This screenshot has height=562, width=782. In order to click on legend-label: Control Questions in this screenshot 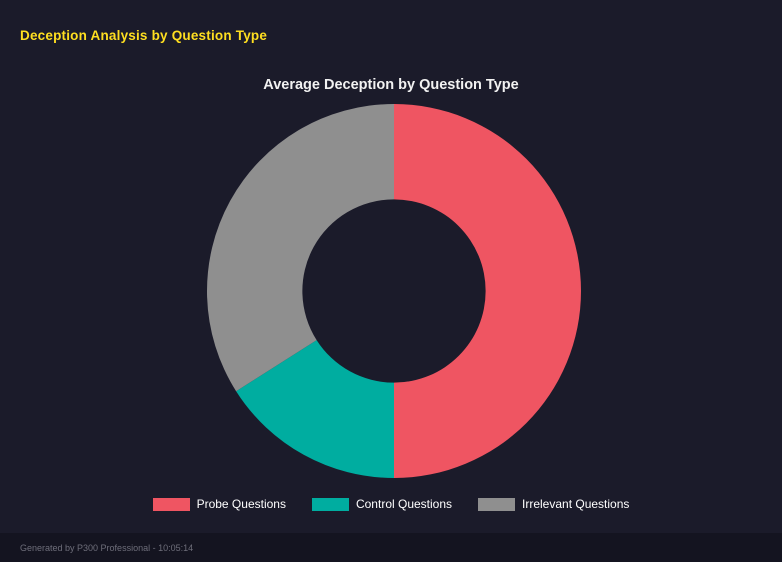, I will do `click(404, 504)`.